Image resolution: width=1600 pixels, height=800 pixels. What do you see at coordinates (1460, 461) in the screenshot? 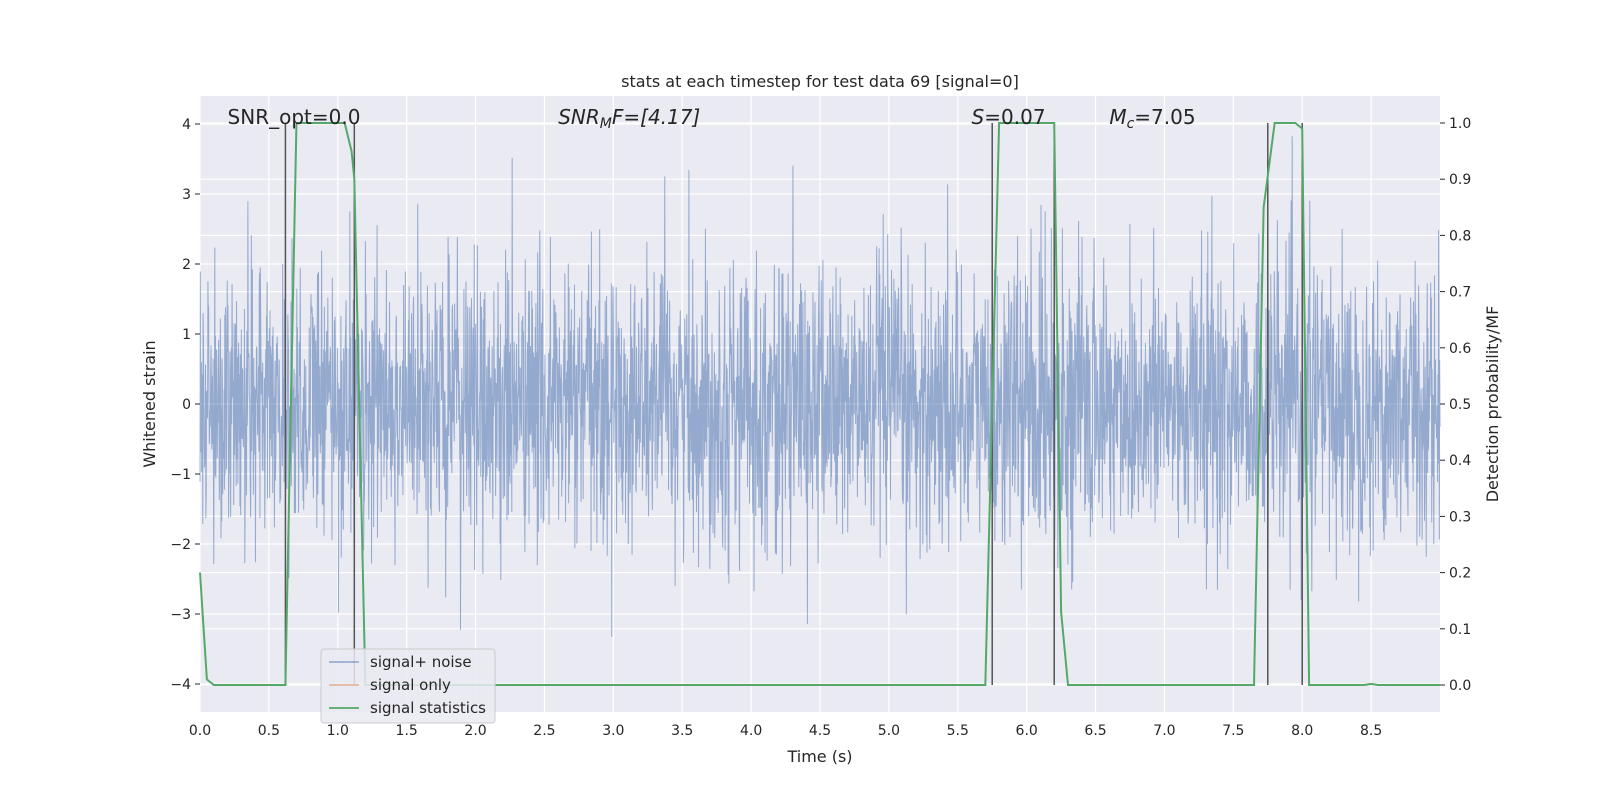
I see `right-y-tick-label: 0.4` at bounding box center [1460, 461].